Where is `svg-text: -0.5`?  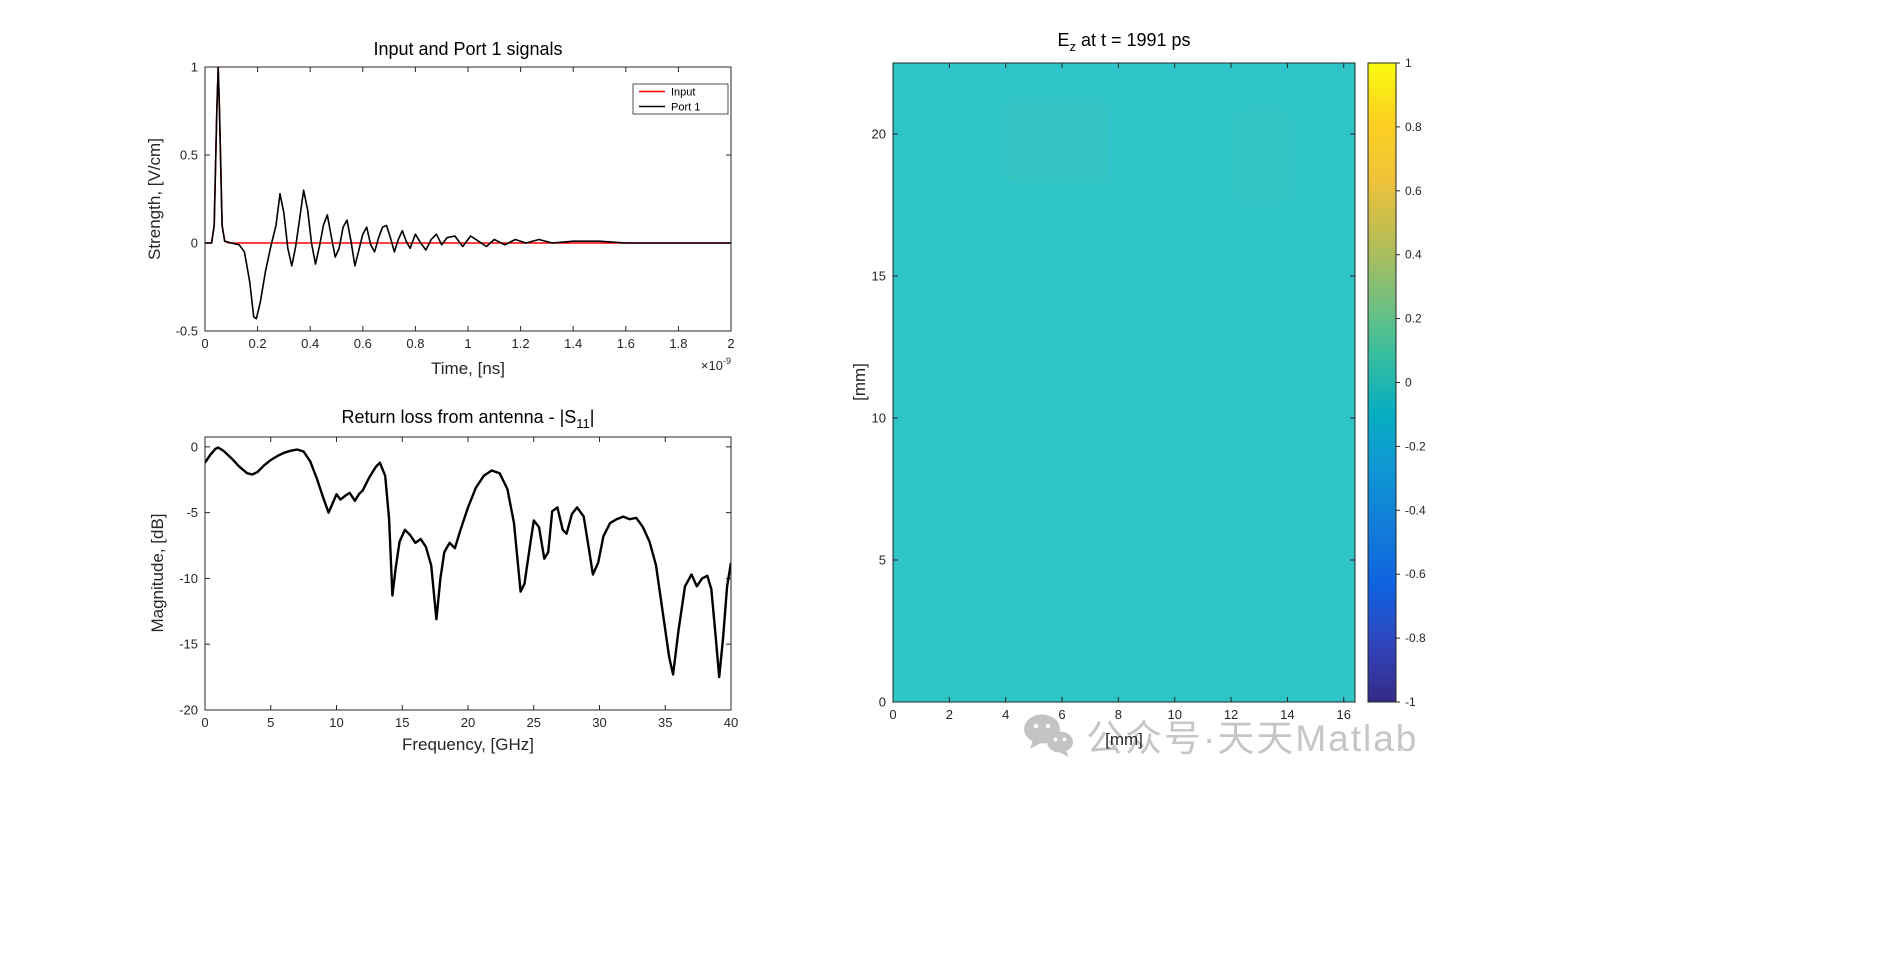
svg-text: -0.5 is located at coordinates (187, 331).